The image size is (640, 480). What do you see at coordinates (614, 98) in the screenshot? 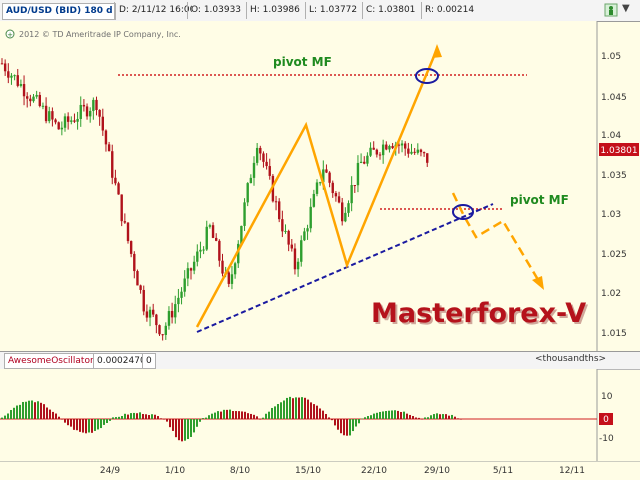
I see `y-tick-1-045: 1.045` at bounding box center [614, 98].